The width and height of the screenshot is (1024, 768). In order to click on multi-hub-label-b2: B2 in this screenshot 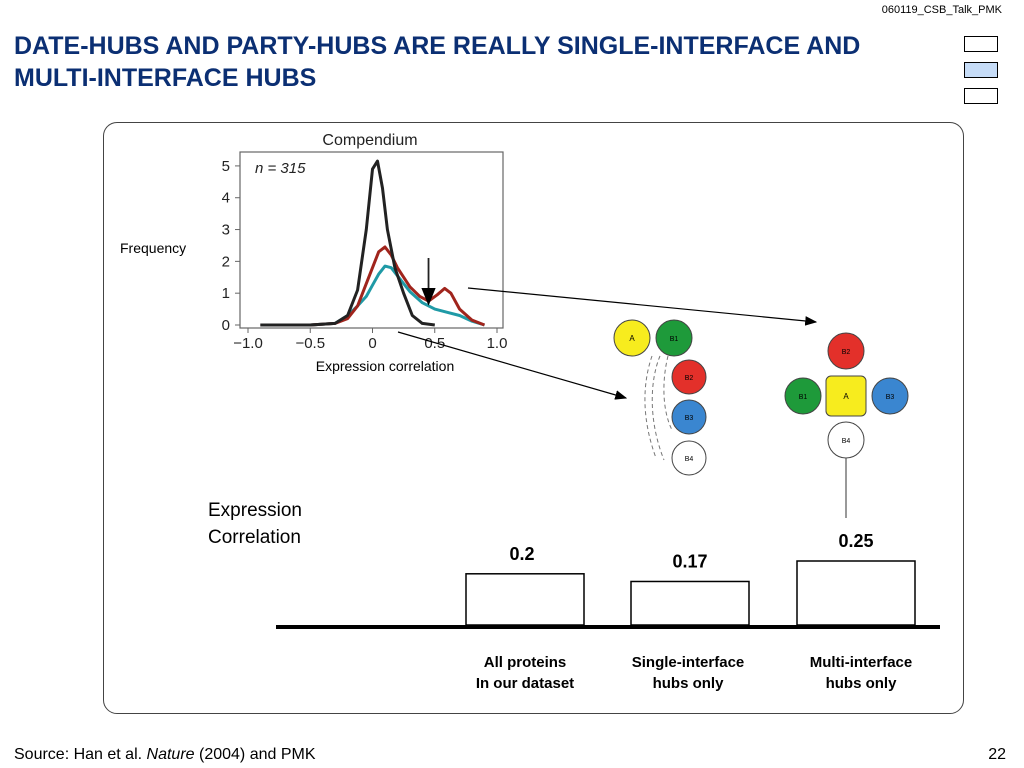, I will do `click(846, 352)`.